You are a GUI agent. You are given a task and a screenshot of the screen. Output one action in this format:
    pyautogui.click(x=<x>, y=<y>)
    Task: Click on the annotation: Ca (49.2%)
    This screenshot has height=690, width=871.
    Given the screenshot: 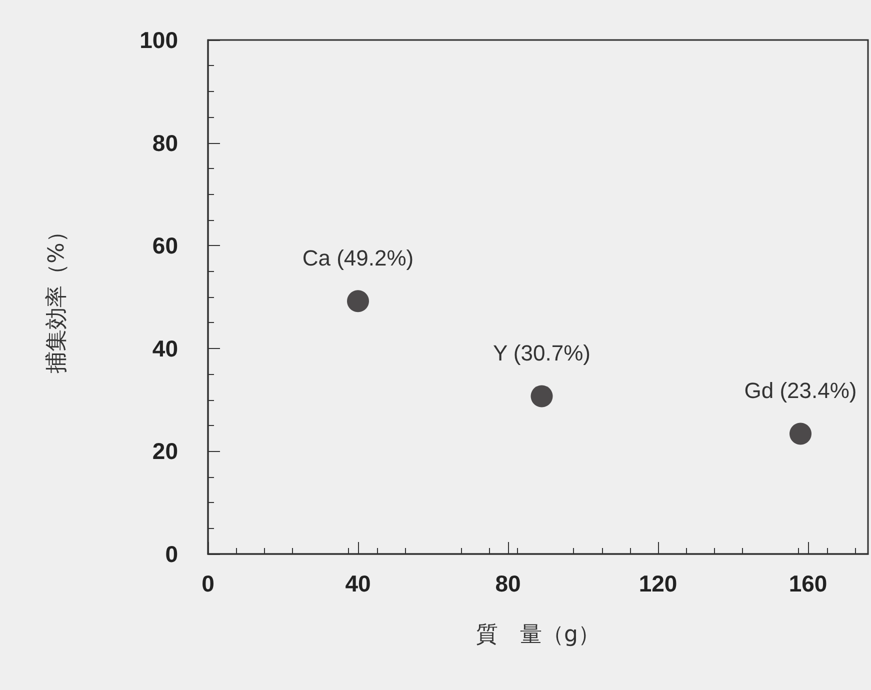 What is the action you would take?
    pyautogui.click(x=358, y=258)
    